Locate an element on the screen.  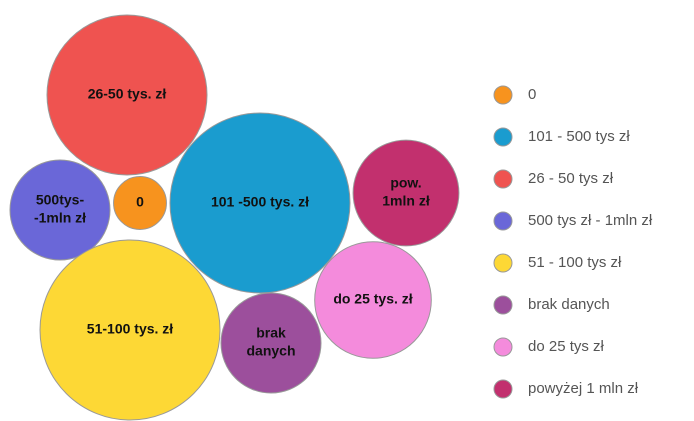
legend-label: do 25 tys zł is located at coordinates (566, 346).